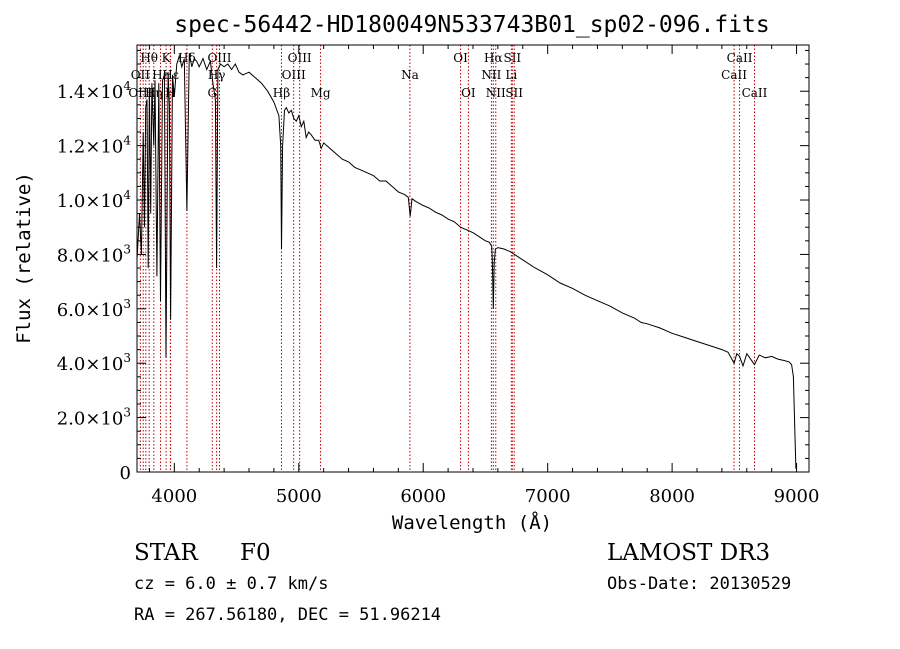 The width and height of the screenshot is (900, 649). Describe the element at coordinates (94, 254) in the screenshot. I see `y-tick-label-8000: 8.0×10³` at that location.